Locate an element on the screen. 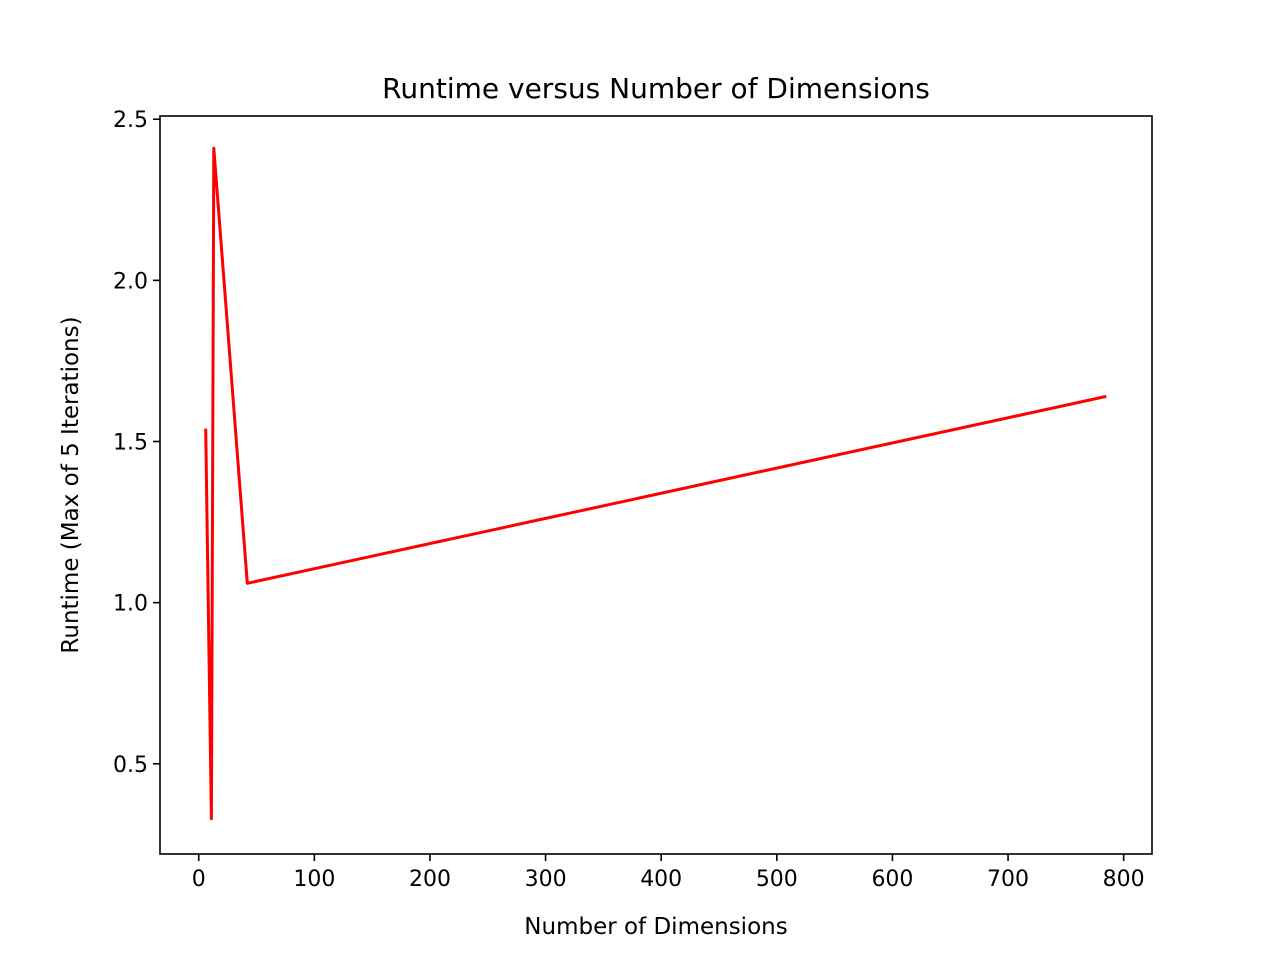  y-axis-title: Runtime (Max of 5 Iterations) is located at coordinates (71, 484).